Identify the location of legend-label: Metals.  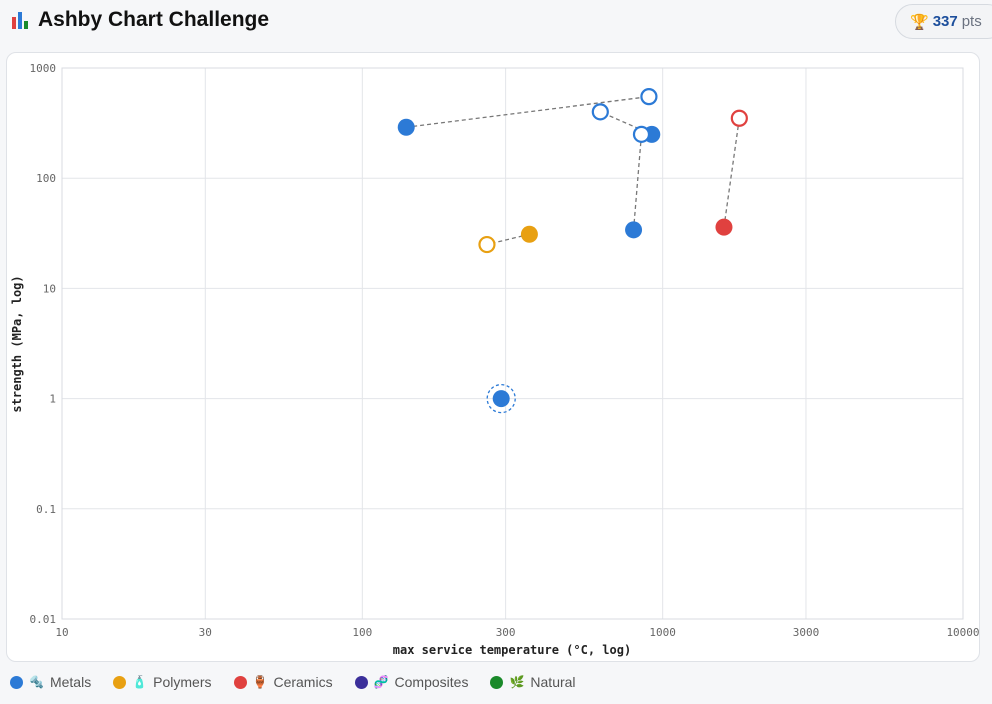
(70, 682).